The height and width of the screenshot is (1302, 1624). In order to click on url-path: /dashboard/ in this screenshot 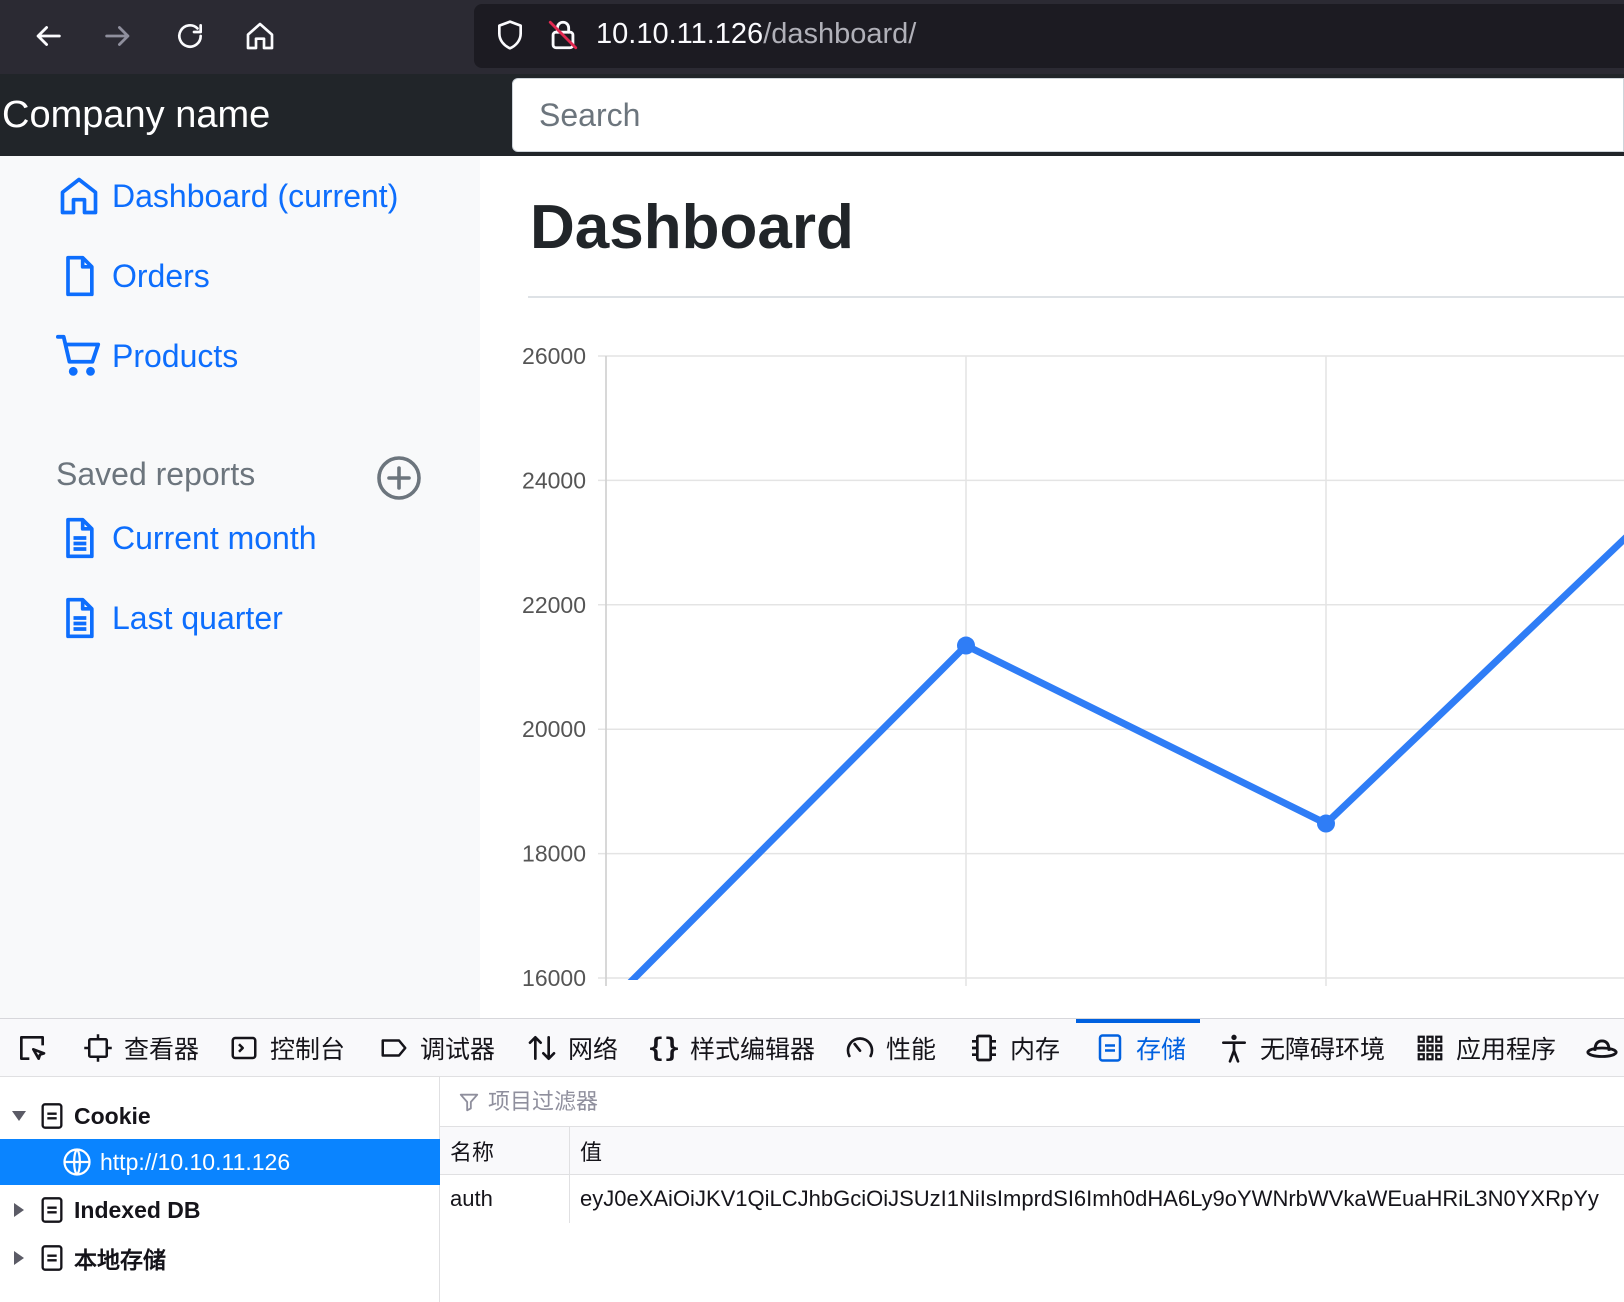, I will do `click(840, 34)`.